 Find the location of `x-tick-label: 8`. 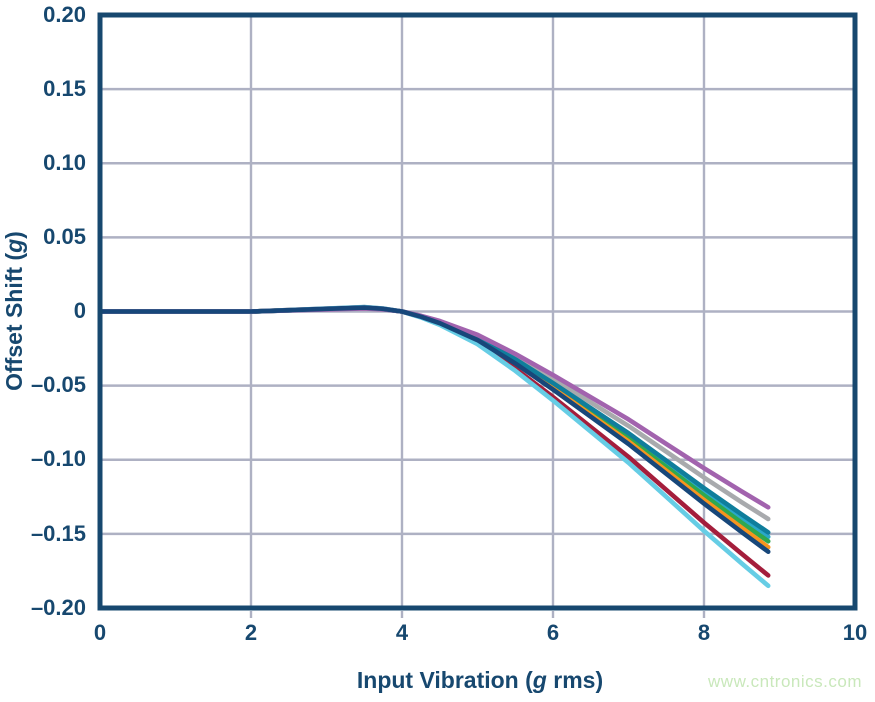

x-tick-label: 8 is located at coordinates (704, 632).